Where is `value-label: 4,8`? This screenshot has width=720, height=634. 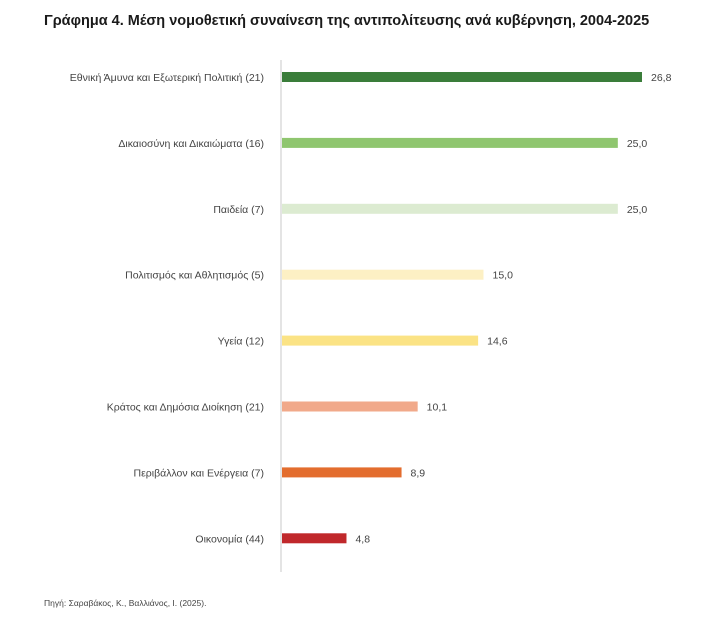 value-label: 4,8 is located at coordinates (362, 539).